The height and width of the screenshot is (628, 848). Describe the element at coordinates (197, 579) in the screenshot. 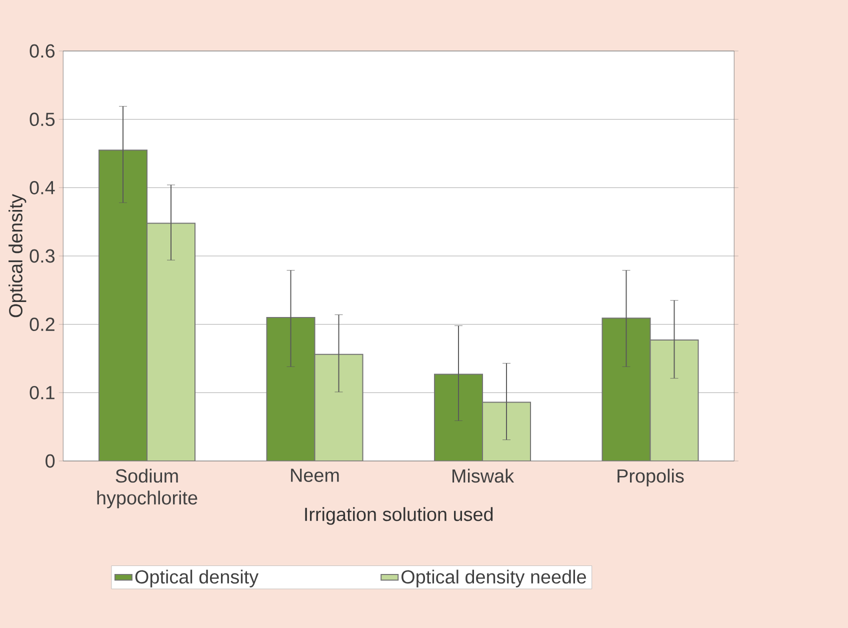

I see `legend-label: Optical density` at that location.